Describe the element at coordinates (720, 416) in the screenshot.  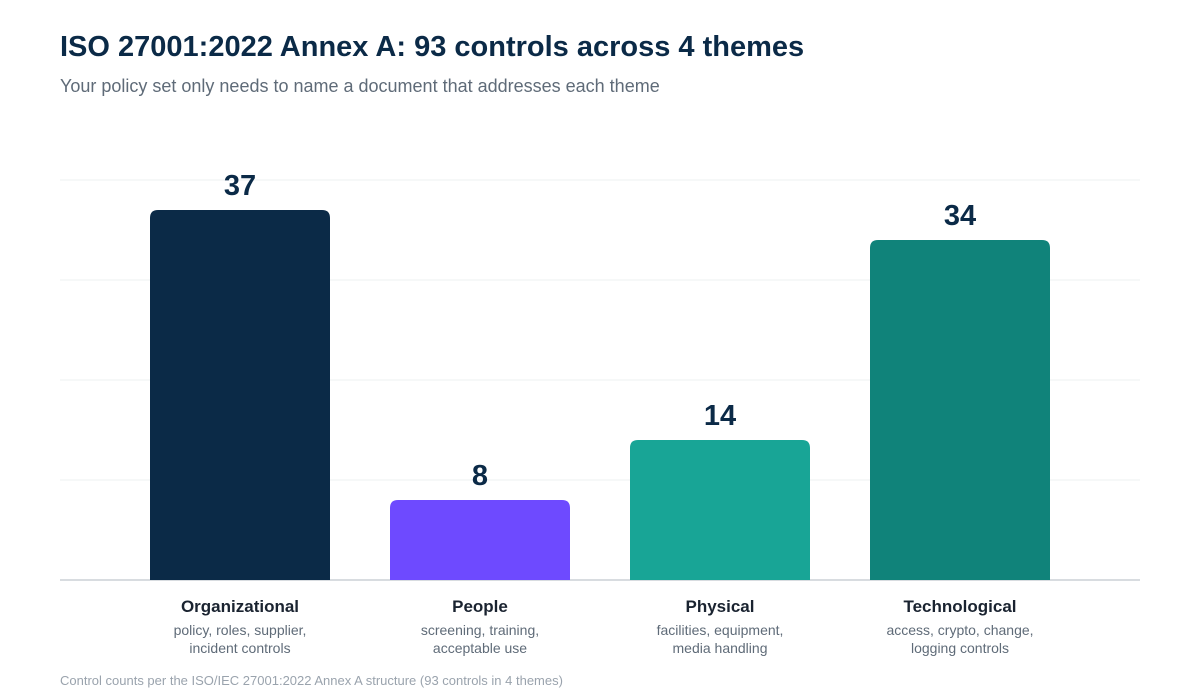
I see `data-label-physical: 14` at that location.